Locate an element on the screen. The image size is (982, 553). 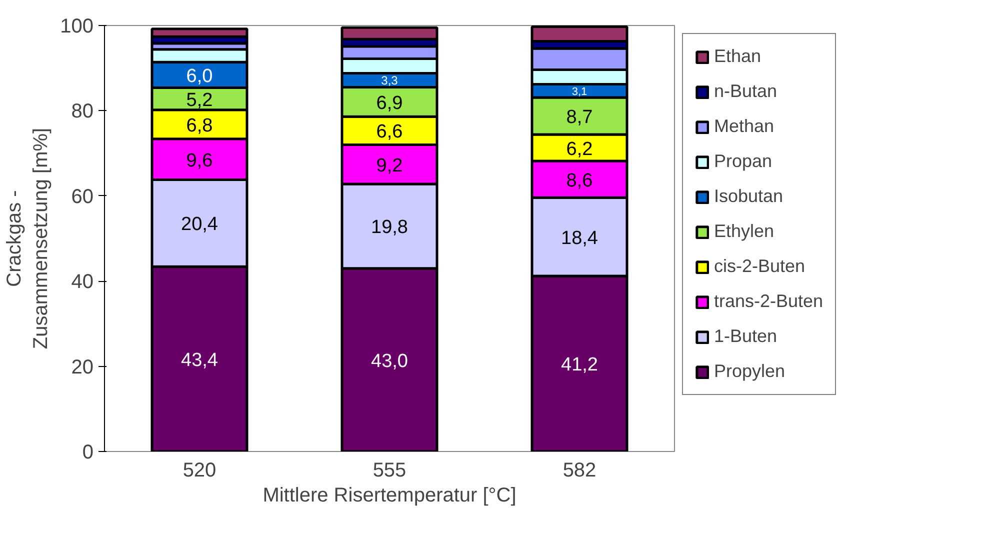
data-label: 3,1 is located at coordinates (580, 92).